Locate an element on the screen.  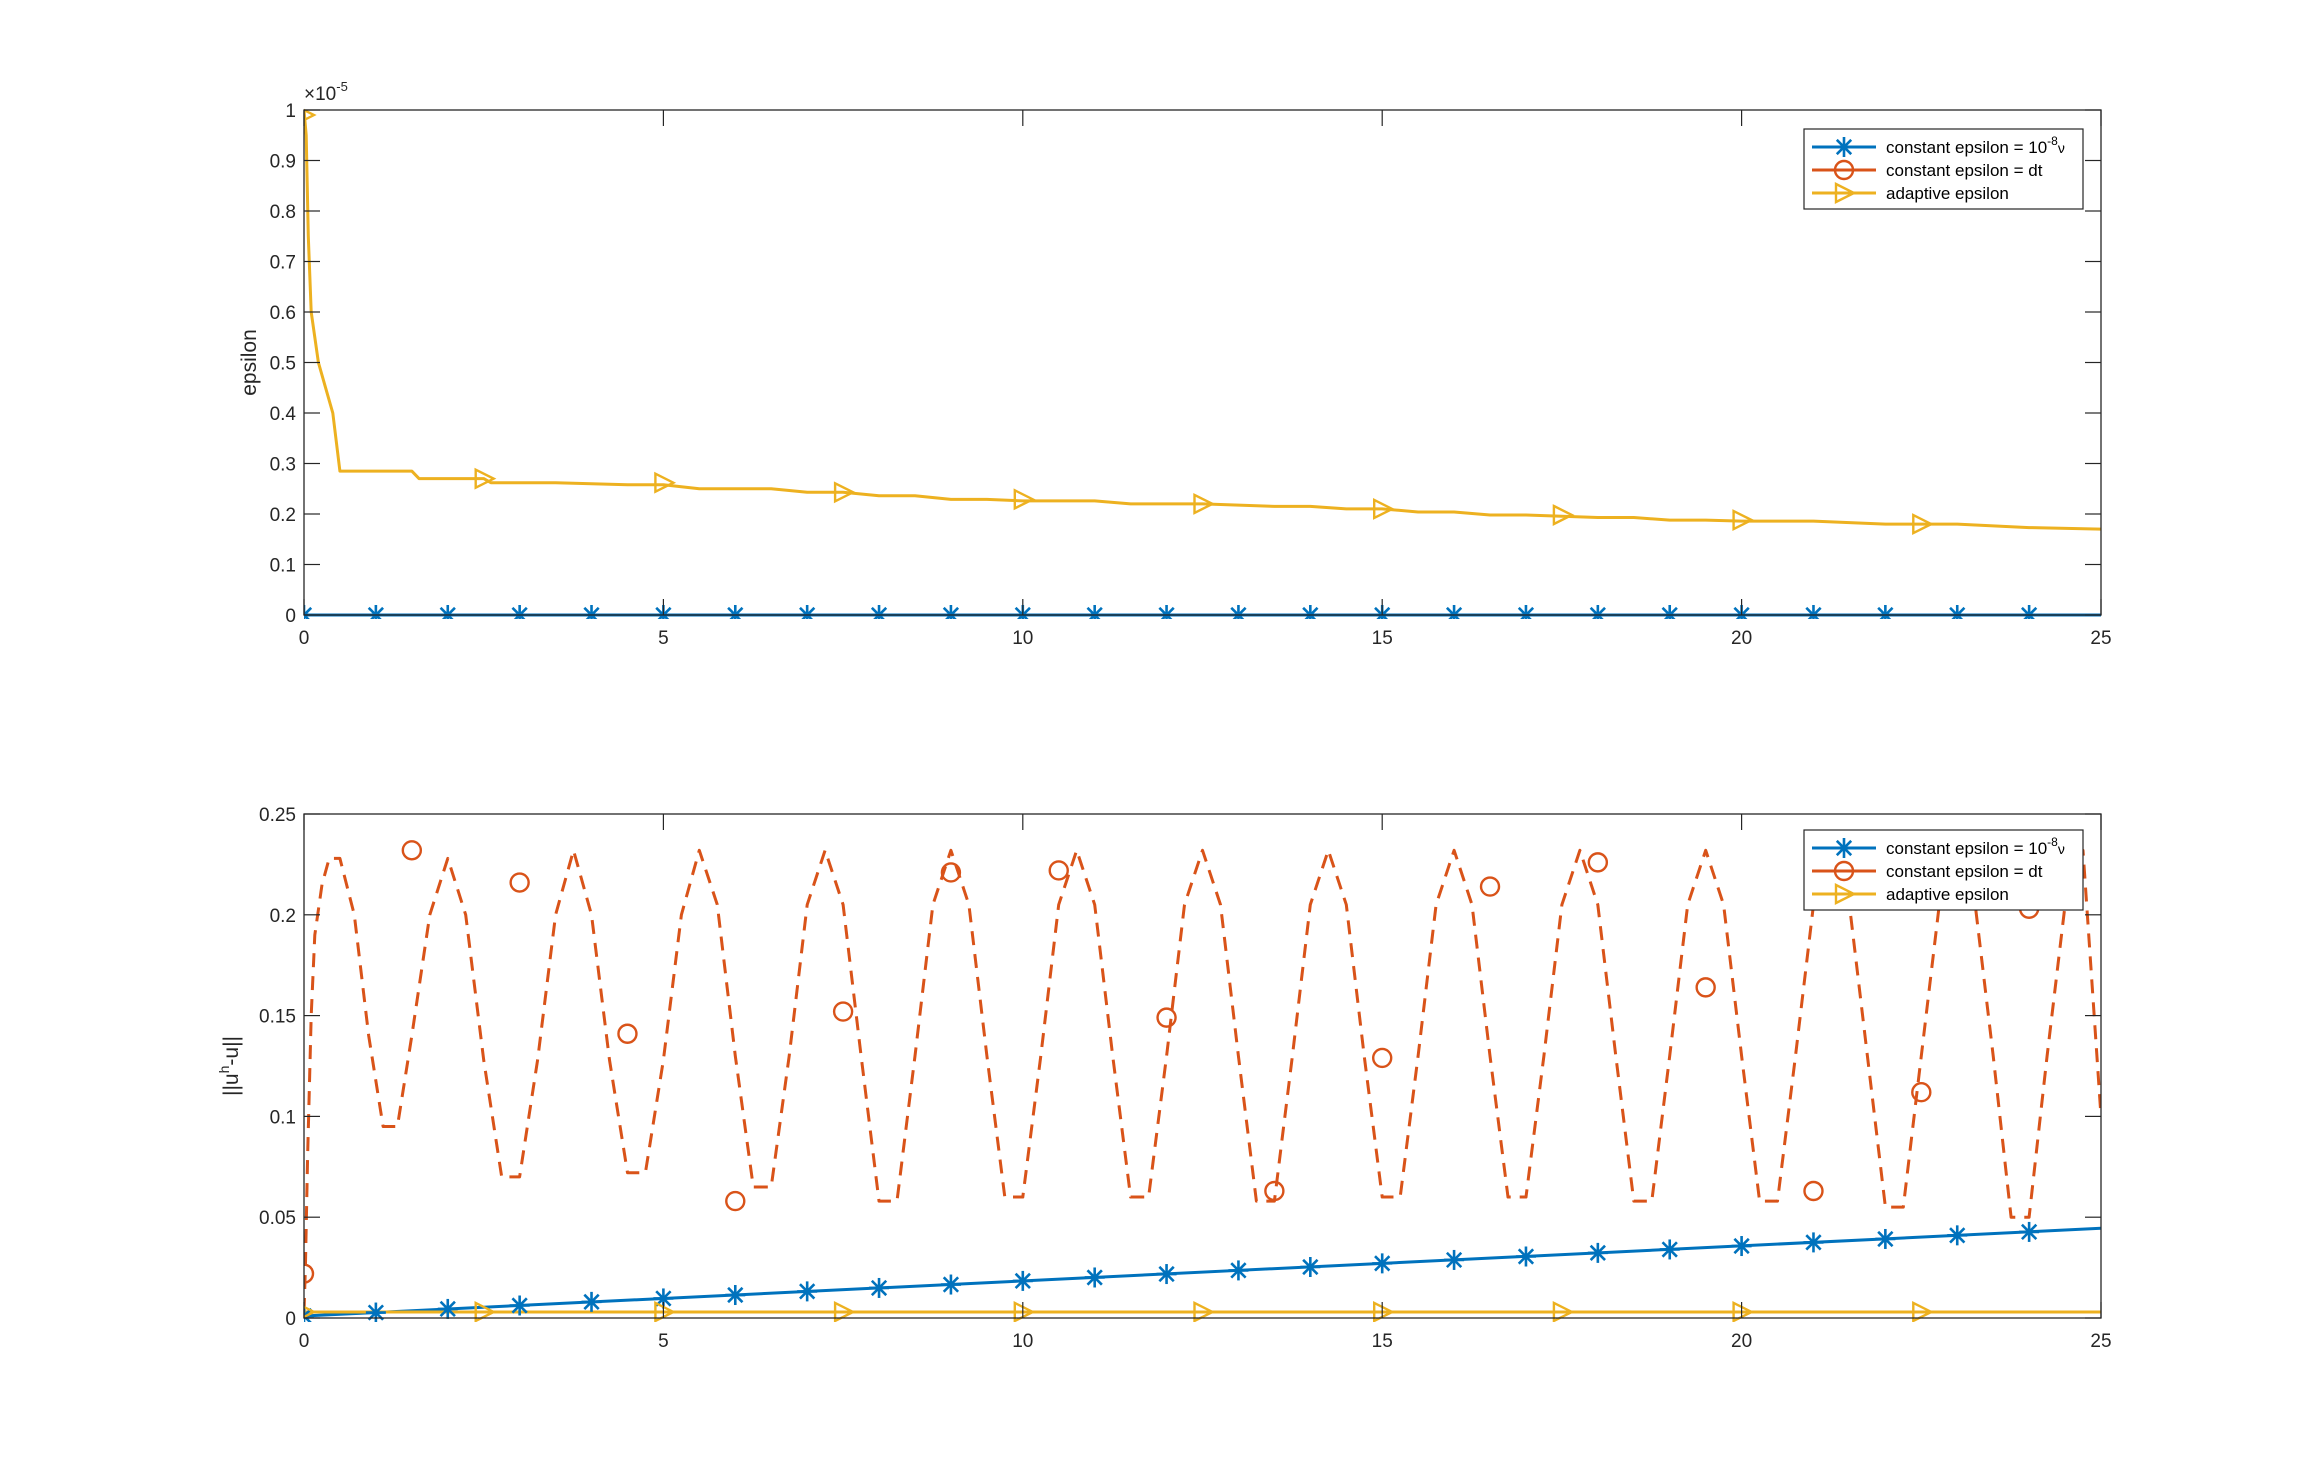
y-tick-label: 0.3 is located at coordinates (283, 465).